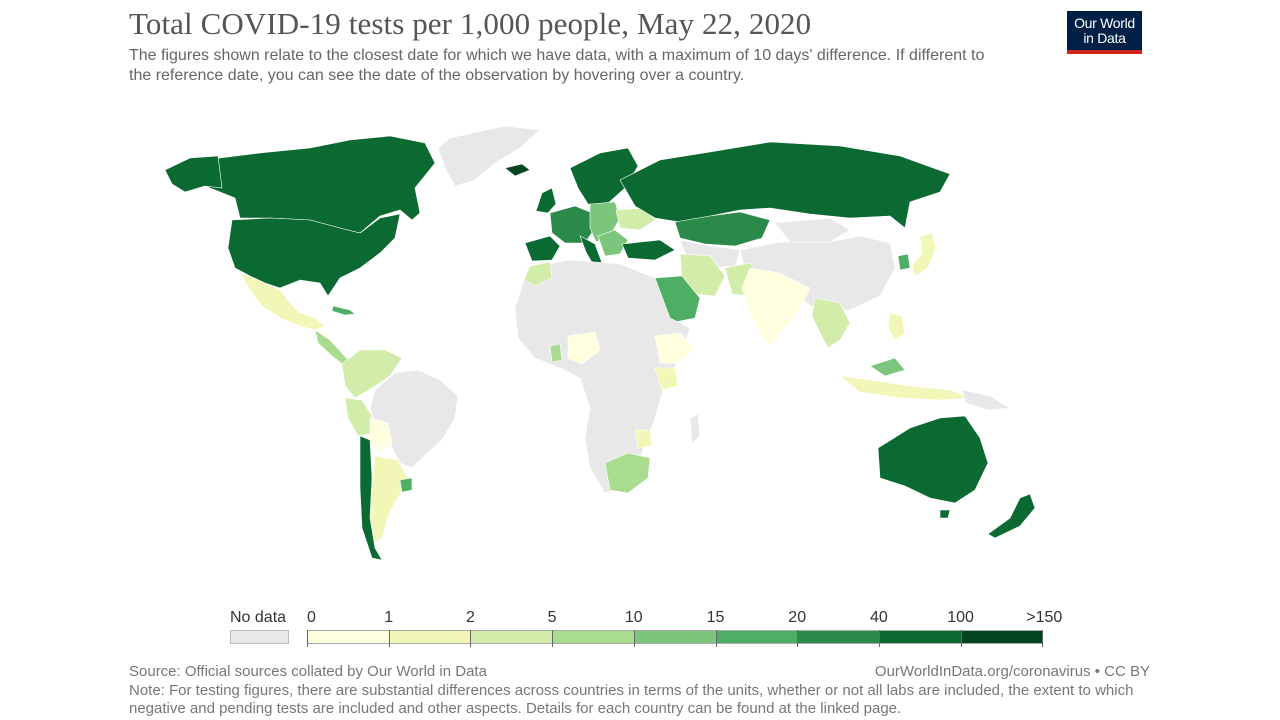 Image resolution: width=1280 pixels, height=720 pixels. I want to click on country-papua-new-guinea, so click(986, 400).